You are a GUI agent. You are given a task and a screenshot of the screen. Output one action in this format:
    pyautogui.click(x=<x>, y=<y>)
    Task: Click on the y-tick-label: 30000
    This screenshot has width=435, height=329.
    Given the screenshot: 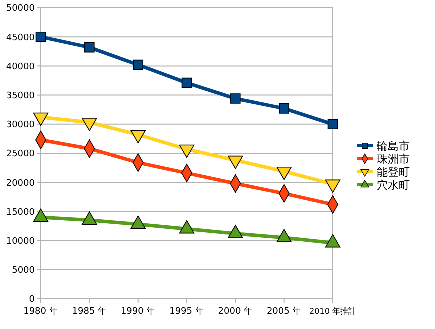 What is the action you would take?
    pyautogui.click(x=21, y=125)
    